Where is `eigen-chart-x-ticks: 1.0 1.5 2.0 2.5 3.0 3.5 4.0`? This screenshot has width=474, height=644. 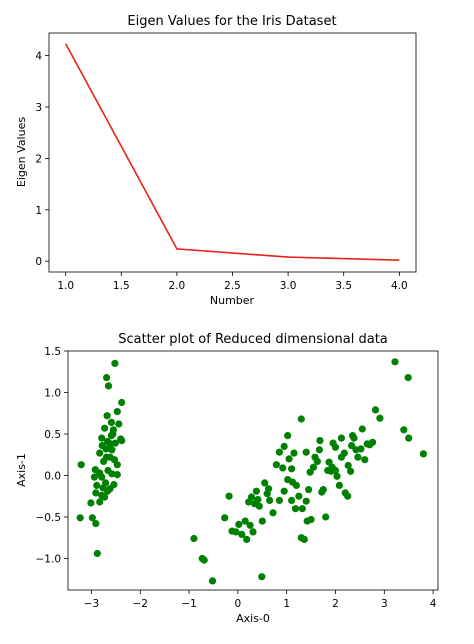
eigen-chart-x-ticks: 1.0 1.5 2.0 2.5 3.0 3.5 4.0 is located at coordinates (232, 282).